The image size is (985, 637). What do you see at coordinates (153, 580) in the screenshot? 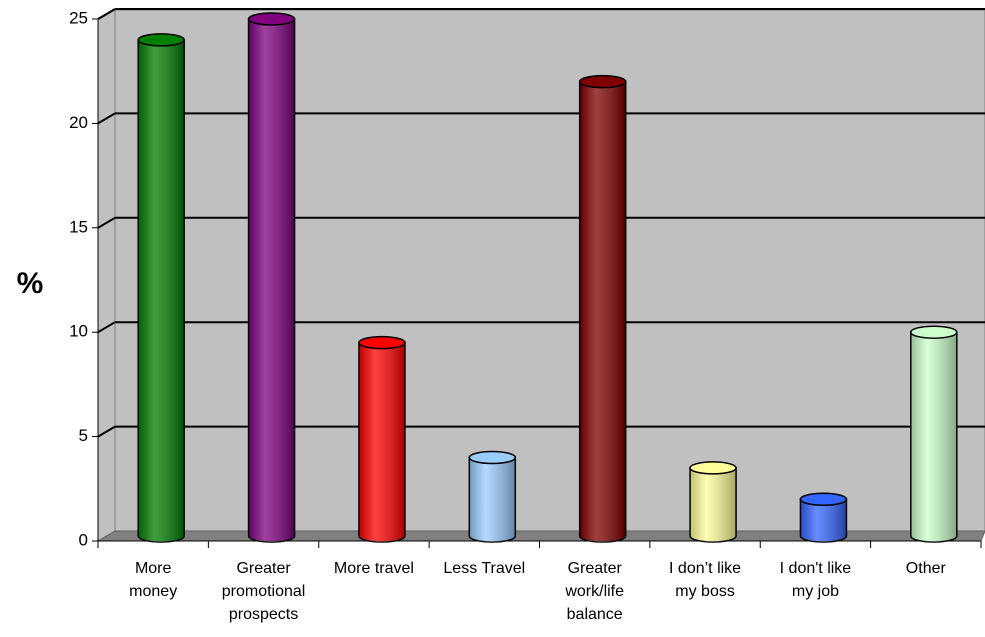
I see `x-tick-label: More money` at bounding box center [153, 580].